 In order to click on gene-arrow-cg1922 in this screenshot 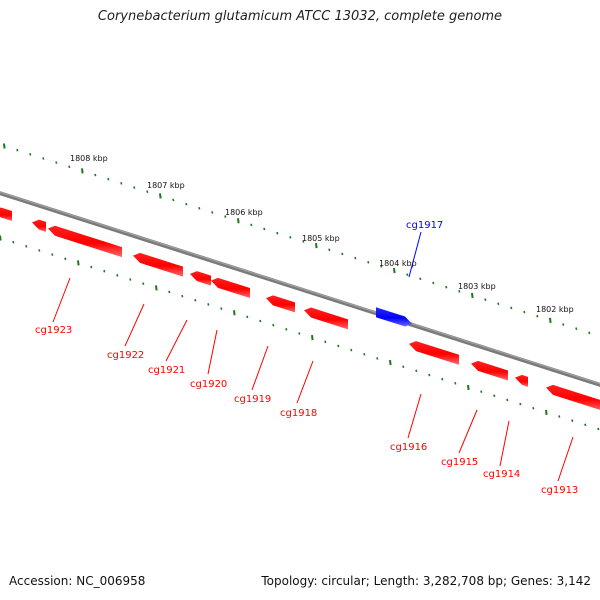, I will do `click(158, 264)`.